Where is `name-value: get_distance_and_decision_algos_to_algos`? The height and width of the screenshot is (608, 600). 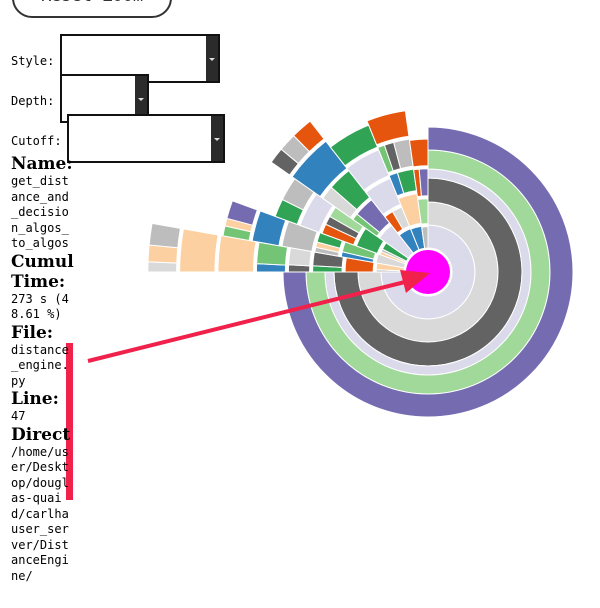
name-value: get_distance_and_decision_algos_to_algos is located at coordinates (40, 212).